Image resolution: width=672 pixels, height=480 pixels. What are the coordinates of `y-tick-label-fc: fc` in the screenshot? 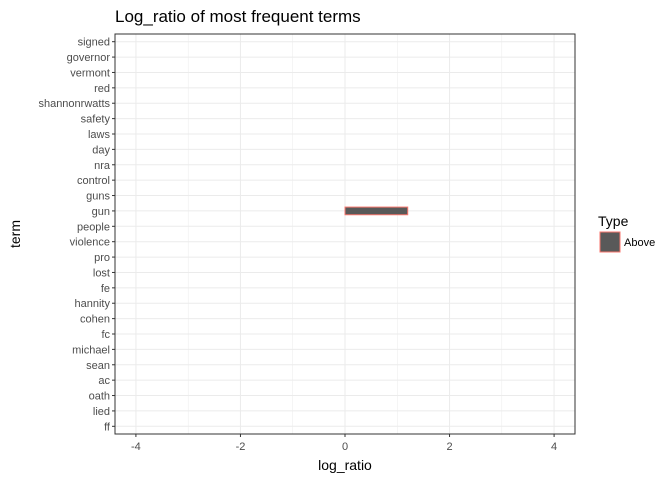 It's located at (105, 335).